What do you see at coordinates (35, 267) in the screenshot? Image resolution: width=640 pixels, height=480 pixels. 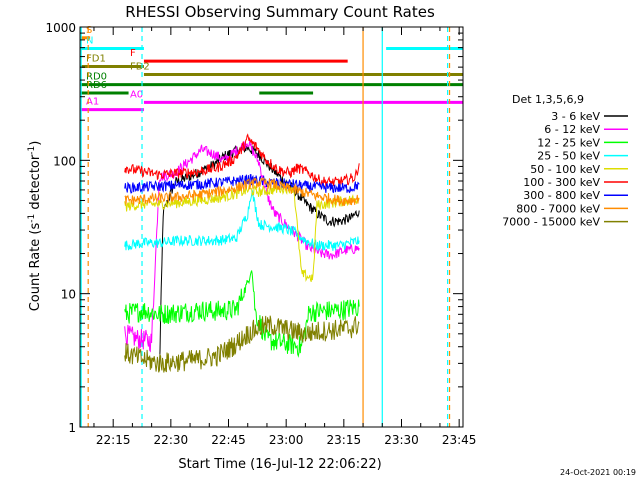 I see `y-label-main: Count Rate (s` at bounding box center [35, 267].